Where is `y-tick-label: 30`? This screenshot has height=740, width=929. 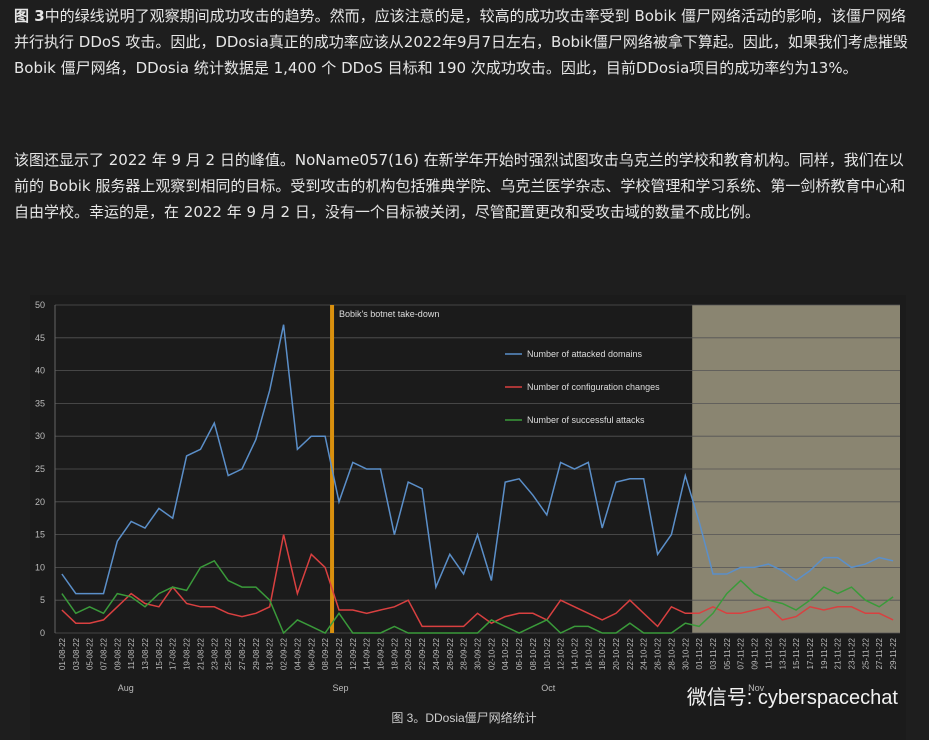 y-tick-label: 30 is located at coordinates (40, 436).